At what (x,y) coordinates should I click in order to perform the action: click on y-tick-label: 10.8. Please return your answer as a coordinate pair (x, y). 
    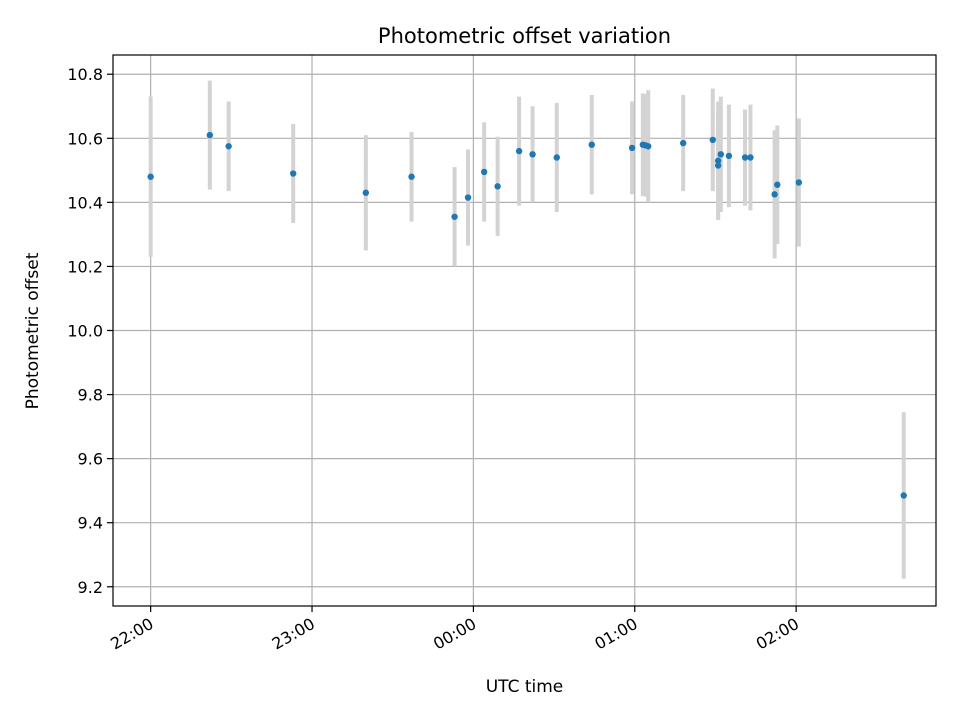
    Looking at the image, I should click on (85, 74).